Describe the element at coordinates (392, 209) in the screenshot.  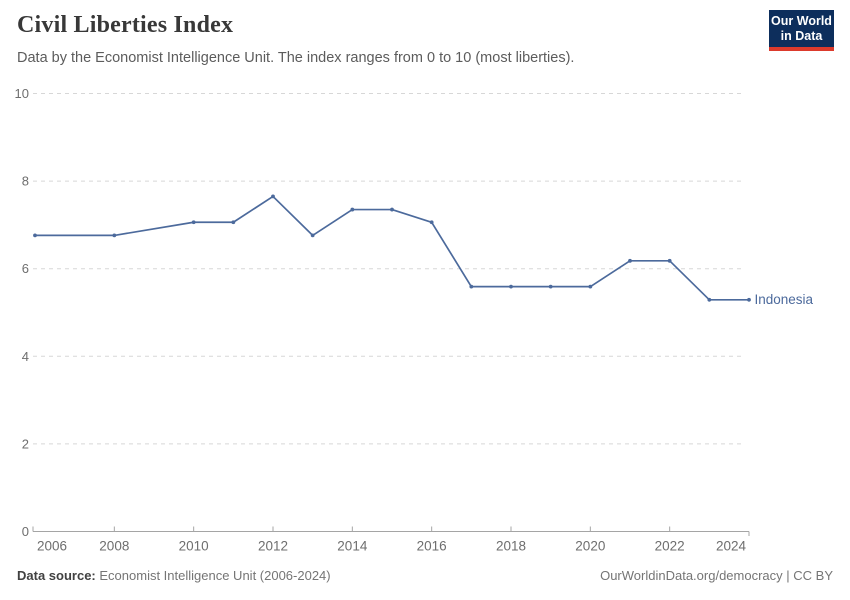
I see `data-point-indonesia-2015` at that location.